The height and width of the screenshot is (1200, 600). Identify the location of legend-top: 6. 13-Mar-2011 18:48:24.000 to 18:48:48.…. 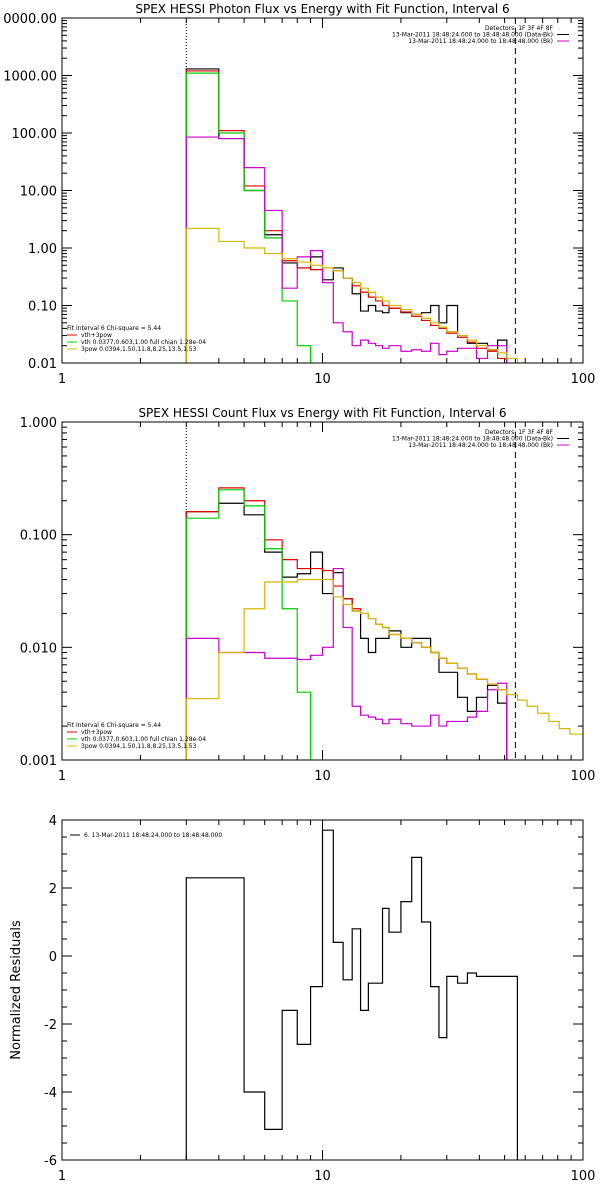
(146, 835).